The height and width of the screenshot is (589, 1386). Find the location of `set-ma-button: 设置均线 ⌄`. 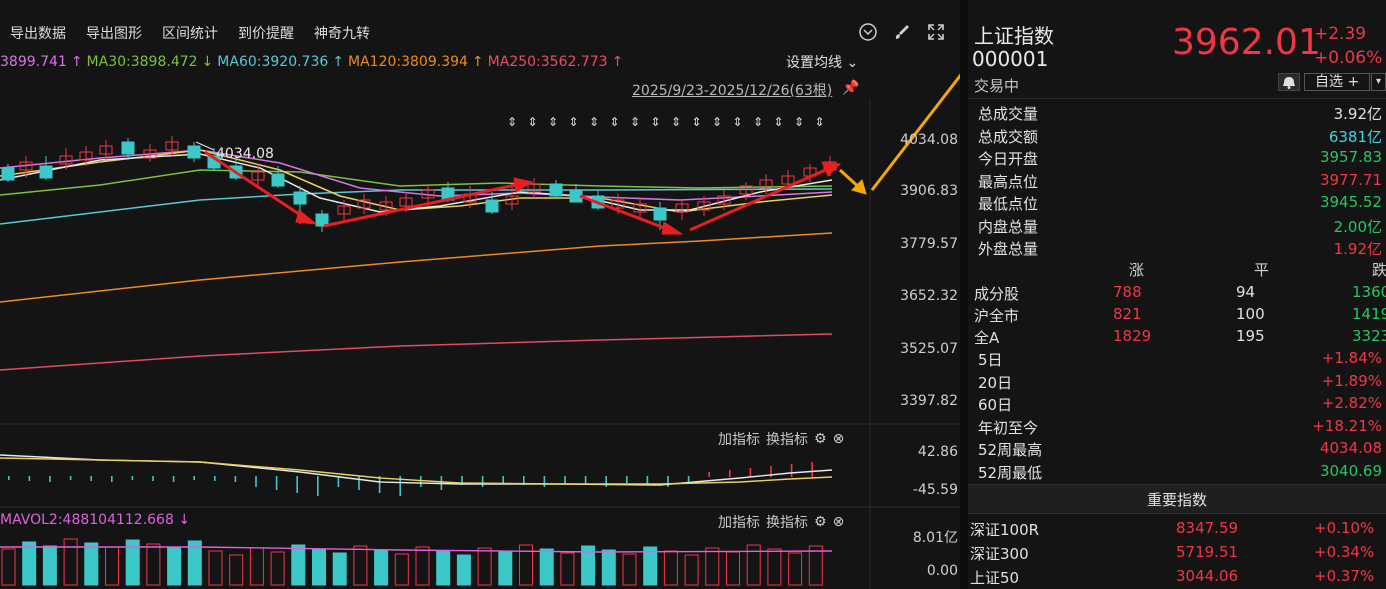

set-ma-button: 设置均线 ⌄ is located at coordinates (822, 63).